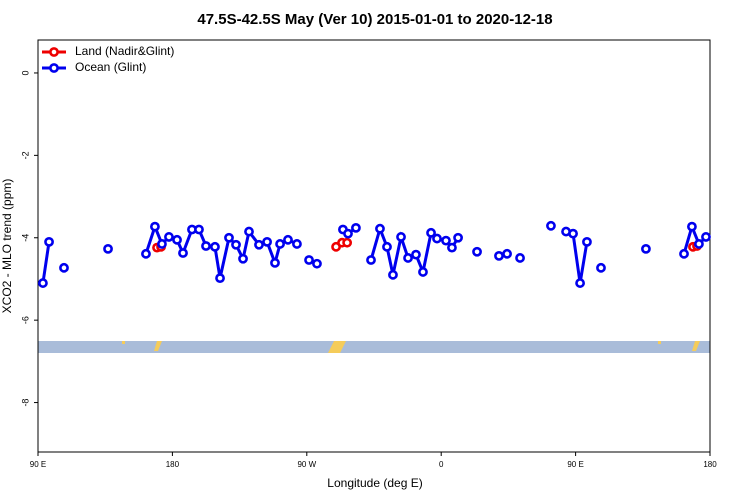 The height and width of the screenshot is (500, 750). Describe the element at coordinates (25, 238) in the screenshot. I see `y-tick-label: -4` at that location.